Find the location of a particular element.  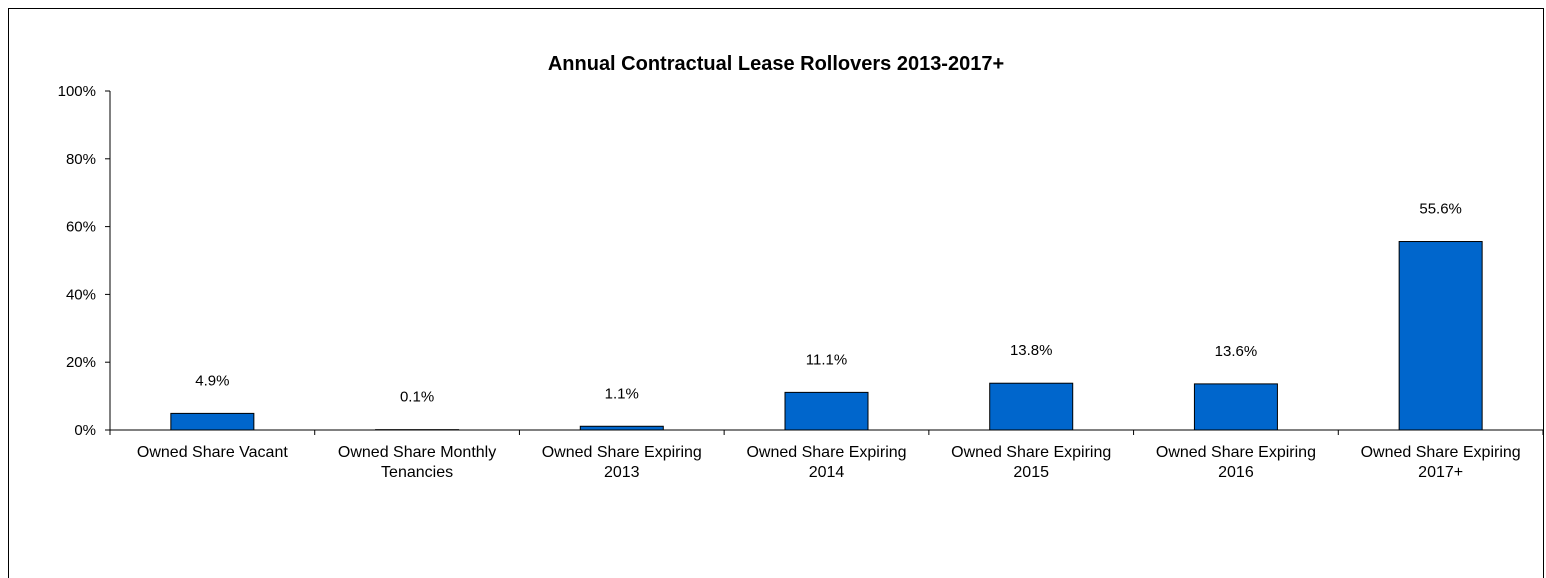

category-label: 2015 is located at coordinates (1031, 472).